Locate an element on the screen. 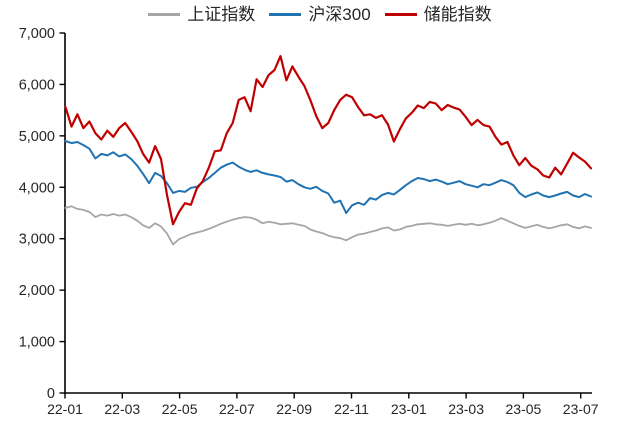 Image resolution: width=640 pixels, height=438 pixels. x-axis-tick-label: 22-07 is located at coordinates (237, 409).